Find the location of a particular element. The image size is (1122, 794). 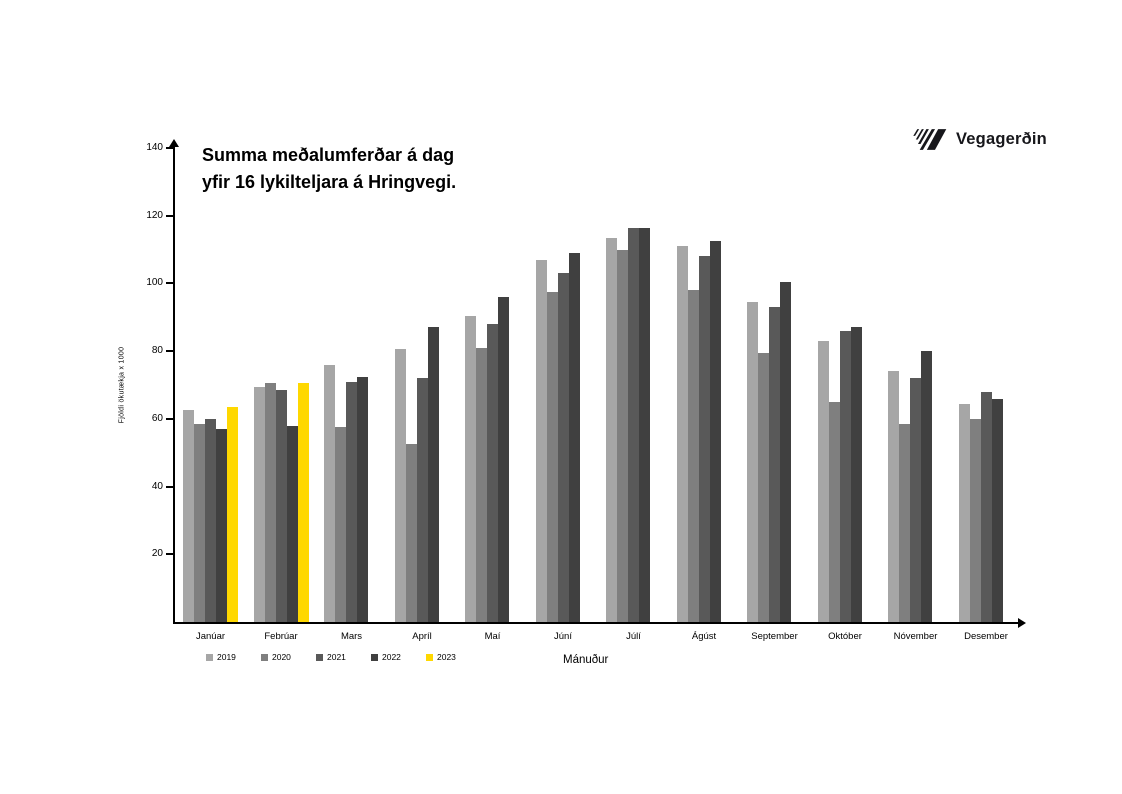

bar-2021-juni is located at coordinates (563, 447).